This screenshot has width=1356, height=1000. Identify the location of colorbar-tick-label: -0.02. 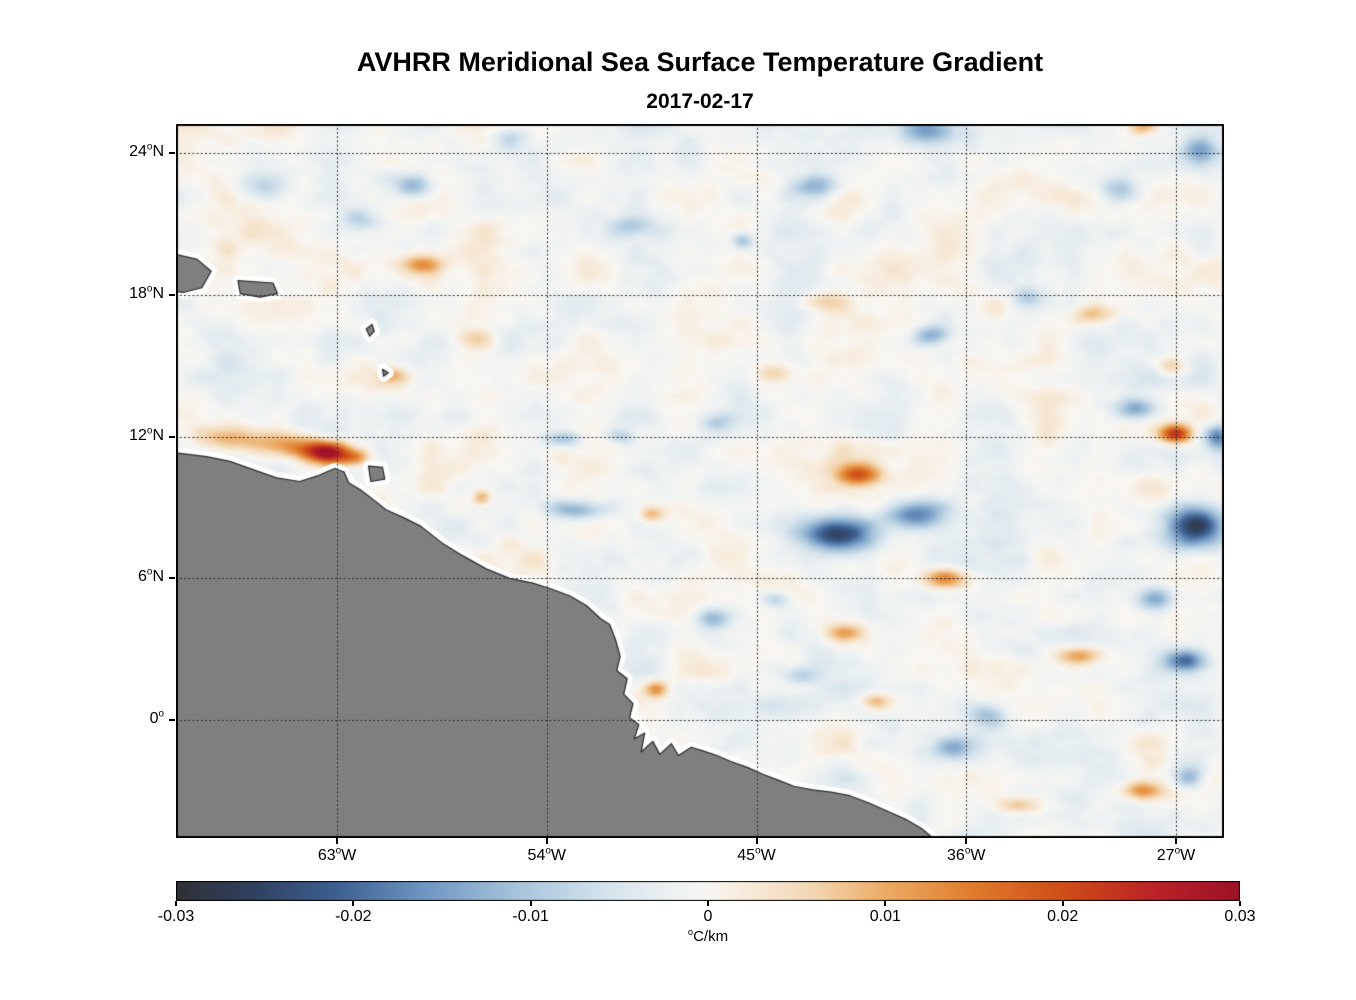
(353, 916).